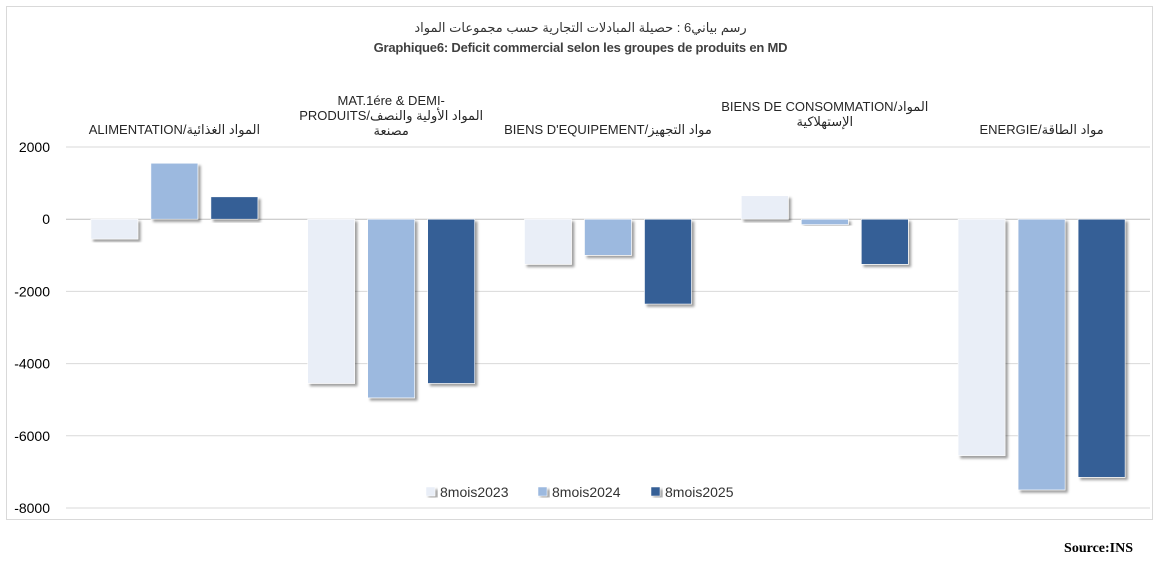  What do you see at coordinates (608, 130) in the screenshot?
I see `category-label: BIENS D'EQUIPEMENT/مواد التجهيز` at bounding box center [608, 130].